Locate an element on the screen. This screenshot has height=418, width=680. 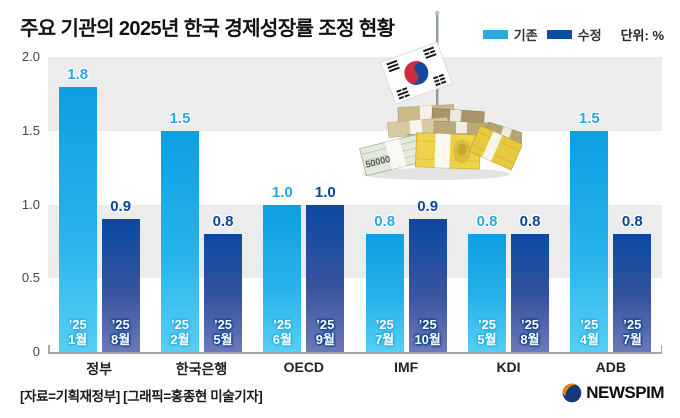
newspim-logo-text: NEWSPIM is located at coordinates (625, 392).